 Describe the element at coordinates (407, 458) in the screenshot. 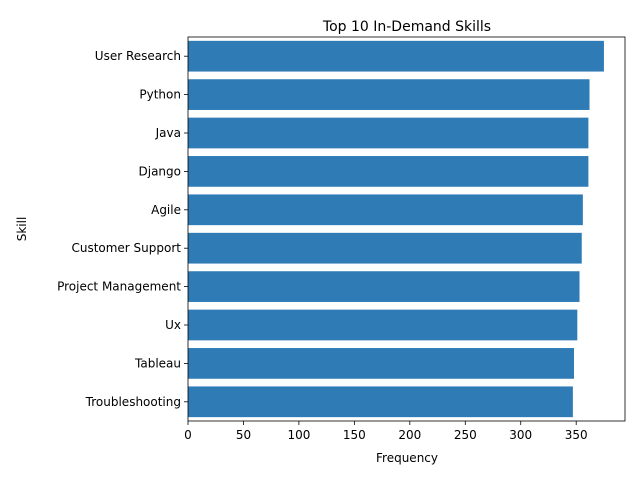

I see `x-axis-title: Frequency` at that location.